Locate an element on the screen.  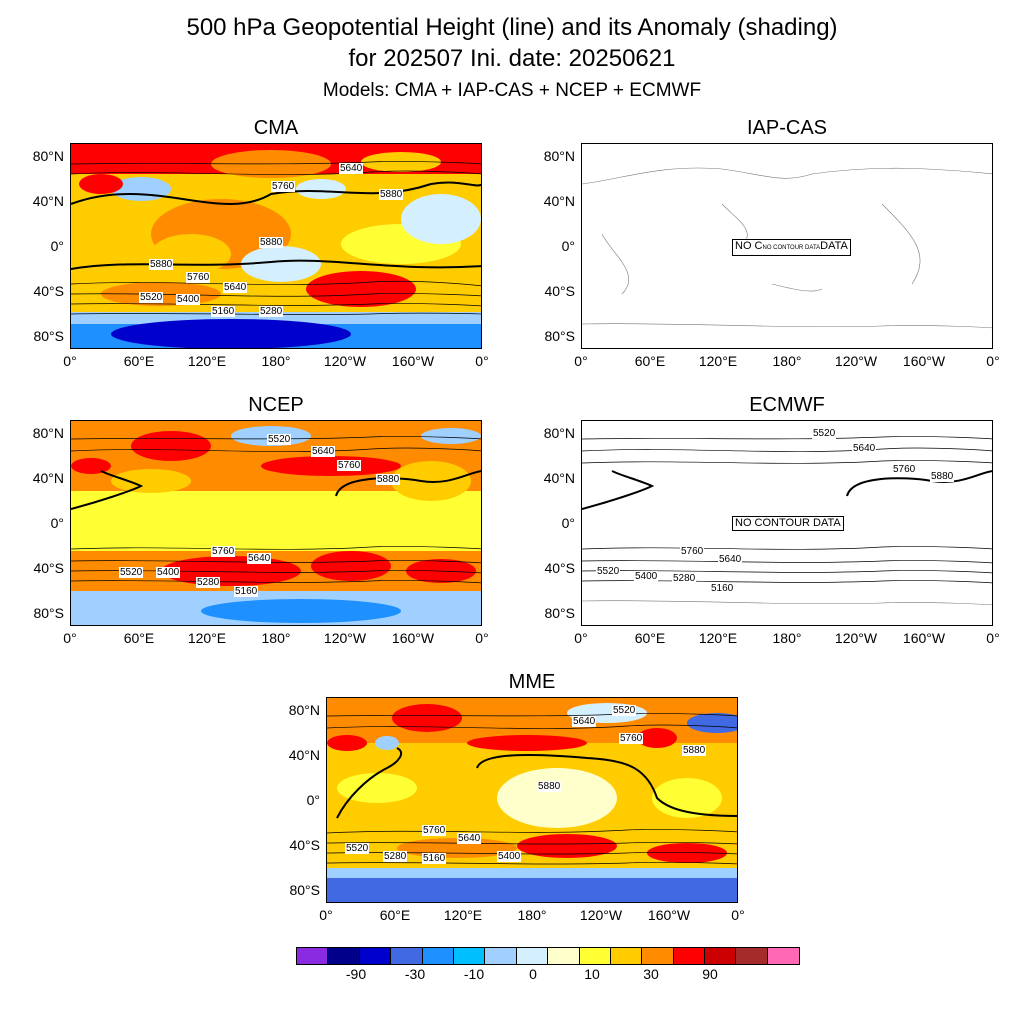
no-data-box: NO CNO CONTOUR DATADATA is located at coordinates (791, 247).